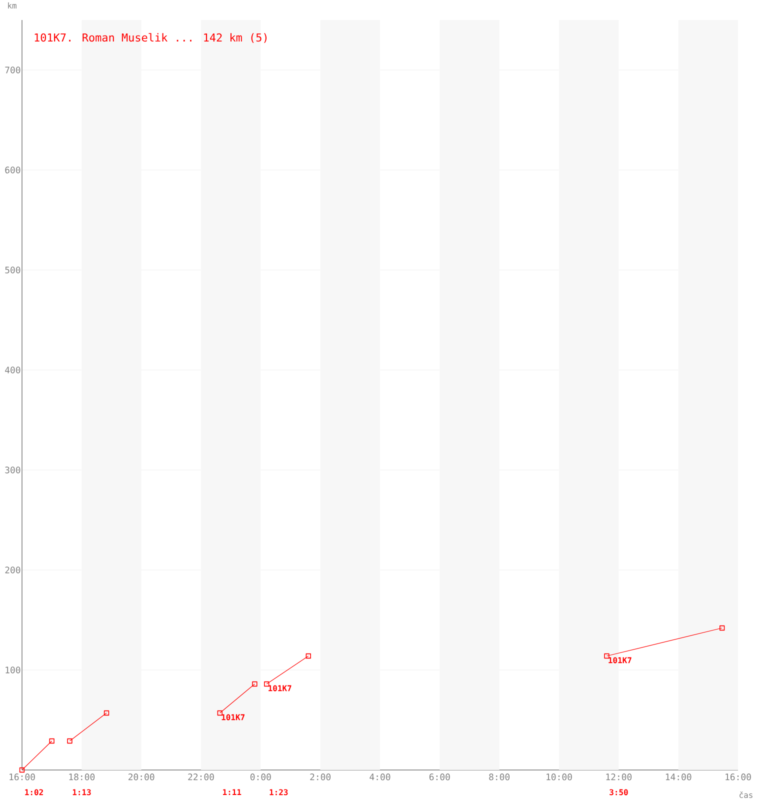 This screenshot has width=760, height=800. Describe the element at coordinates (201, 777) in the screenshot. I see `x-tick-label: 22:00` at that location.